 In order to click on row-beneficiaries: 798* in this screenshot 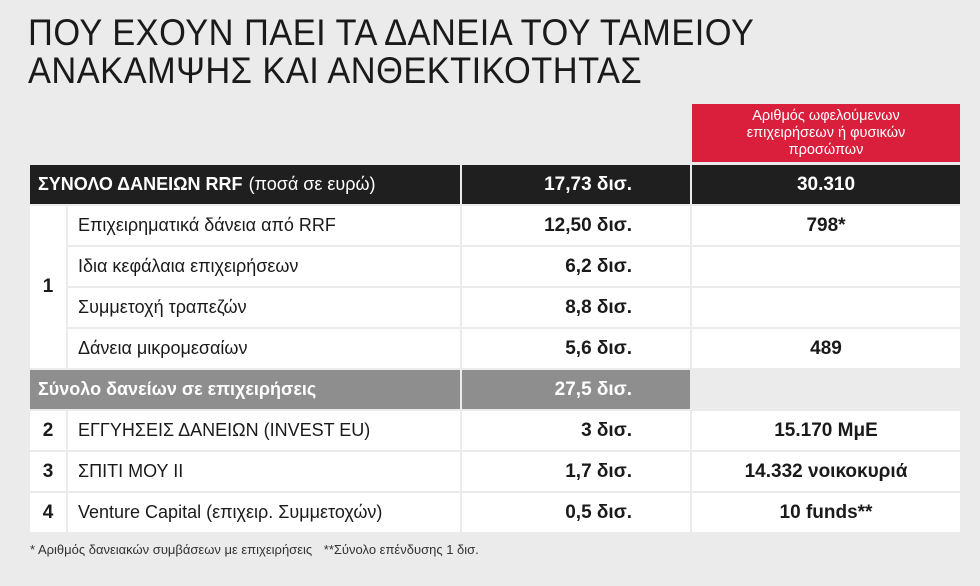, I will do `click(826, 225)`.